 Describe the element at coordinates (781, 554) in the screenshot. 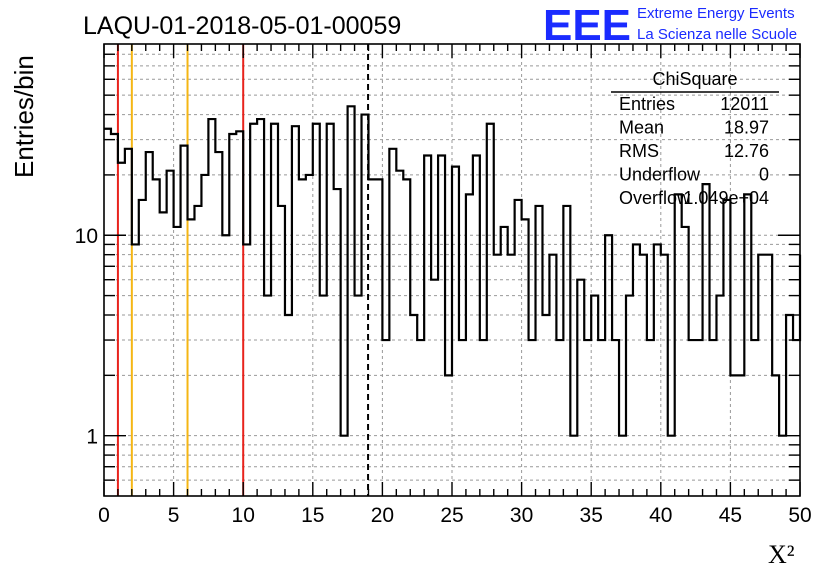

I see `x-axis-label: X²` at that location.